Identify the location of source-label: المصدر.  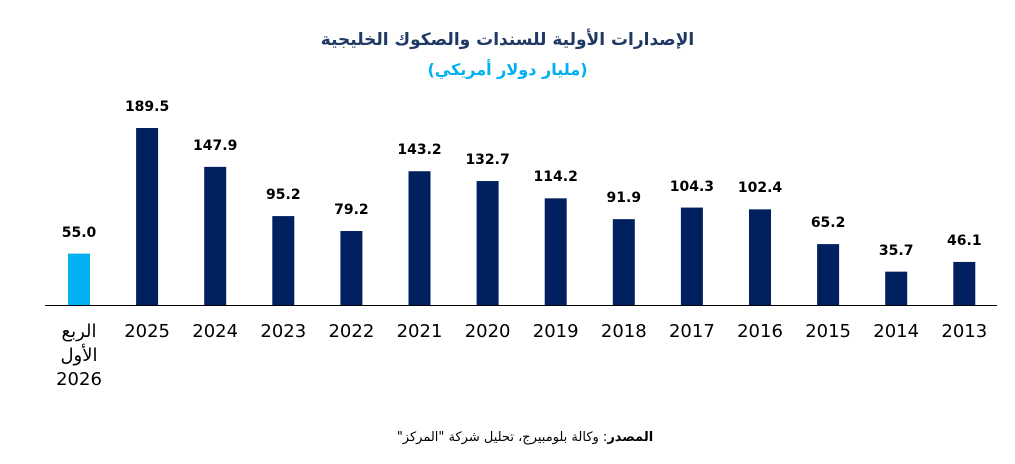
(630, 437).